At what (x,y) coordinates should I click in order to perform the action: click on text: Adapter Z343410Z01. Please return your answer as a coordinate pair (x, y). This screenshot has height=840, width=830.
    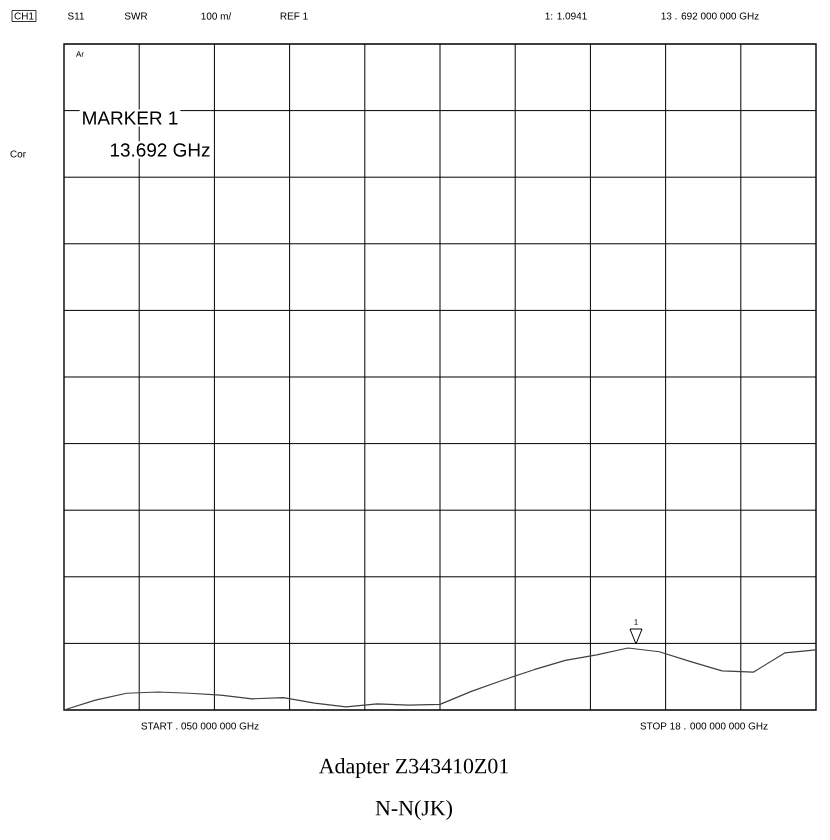
    Looking at the image, I should click on (413, 768).